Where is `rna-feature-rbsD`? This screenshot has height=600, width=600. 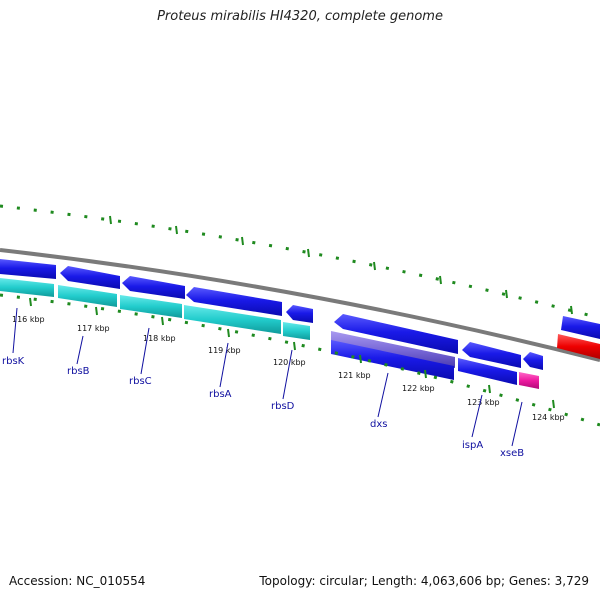
rna-feature-rbsD is located at coordinates (296, 331).